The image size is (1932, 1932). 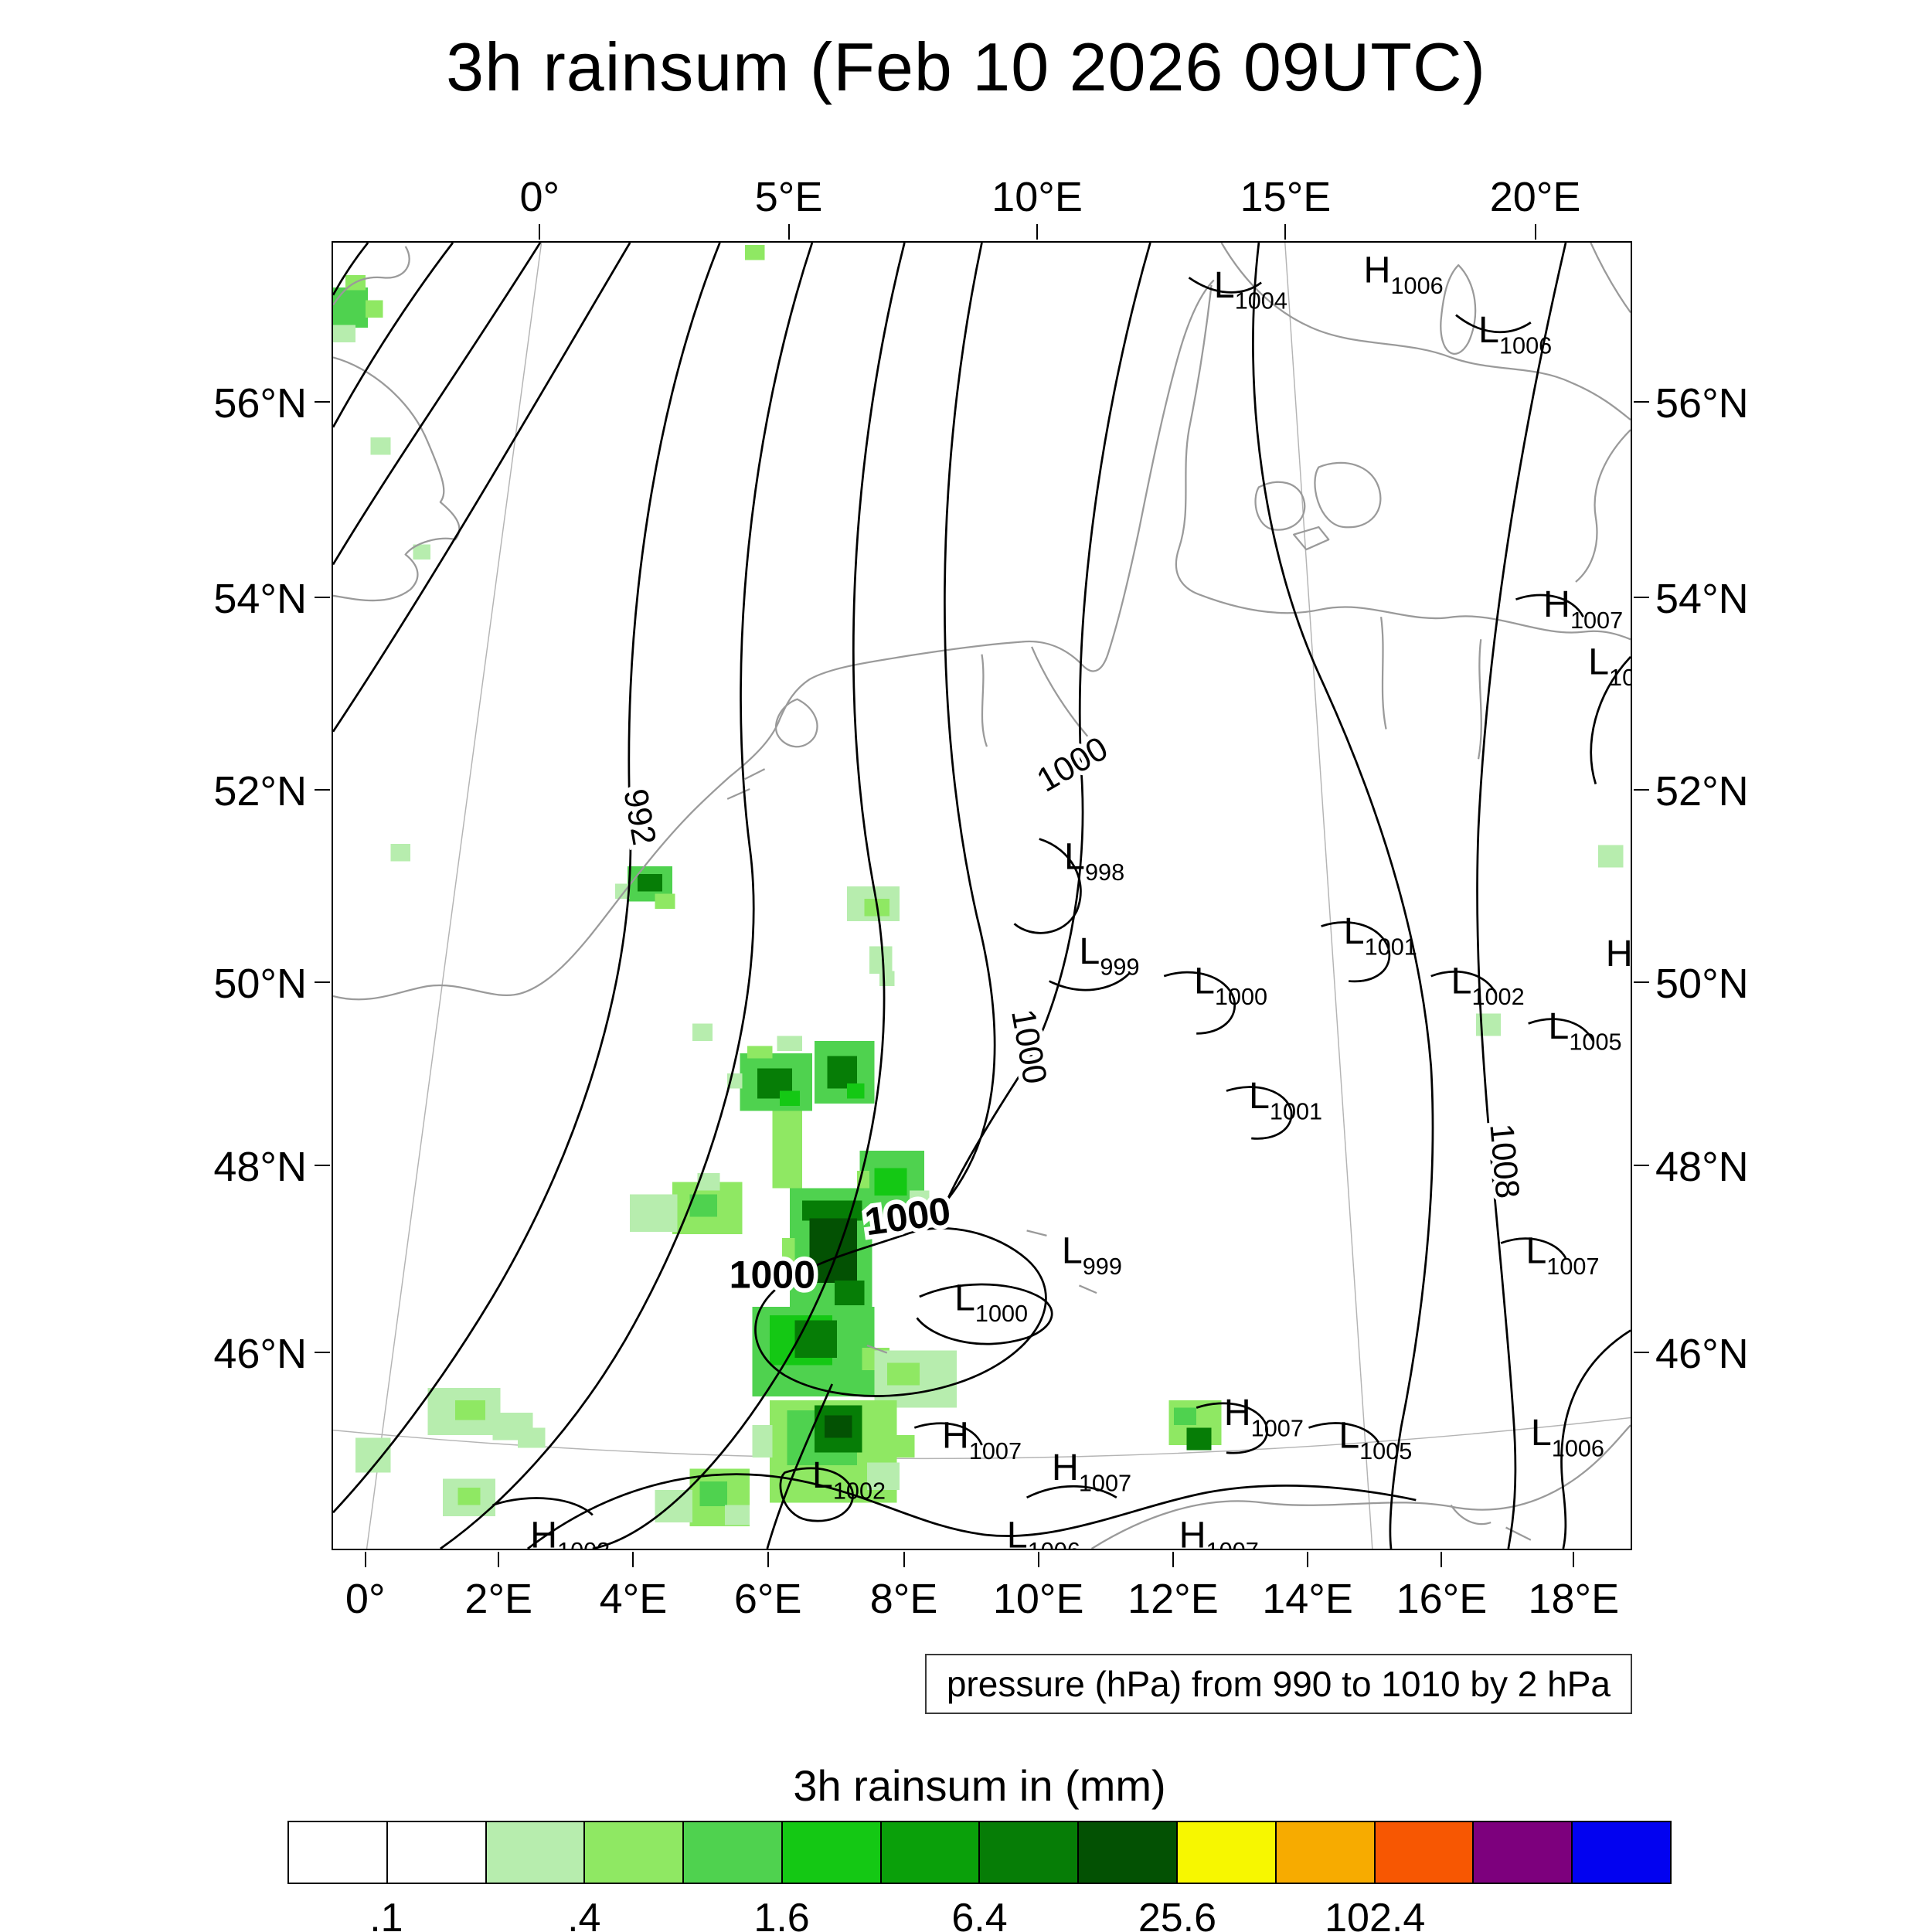 What do you see at coordinates (788, 197) in the screenshot?
I see `axis-label-top: 5°E` at bounding box center [788, 197].